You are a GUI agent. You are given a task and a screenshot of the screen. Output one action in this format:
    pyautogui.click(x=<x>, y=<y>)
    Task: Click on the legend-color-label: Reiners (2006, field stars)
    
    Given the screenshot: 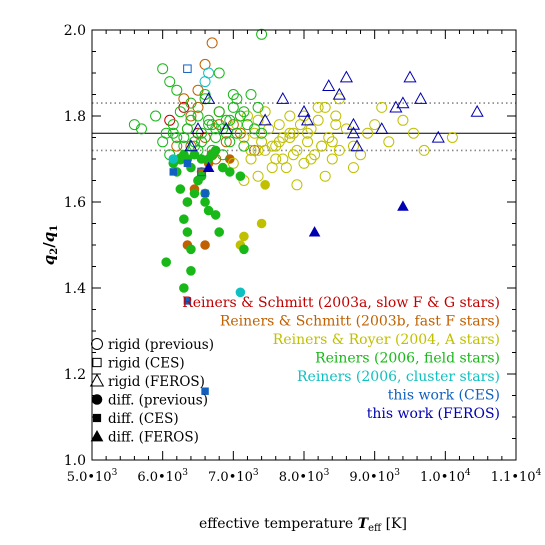 What is the action you would take?
    pyautogui.click(x=407, y=359)
    